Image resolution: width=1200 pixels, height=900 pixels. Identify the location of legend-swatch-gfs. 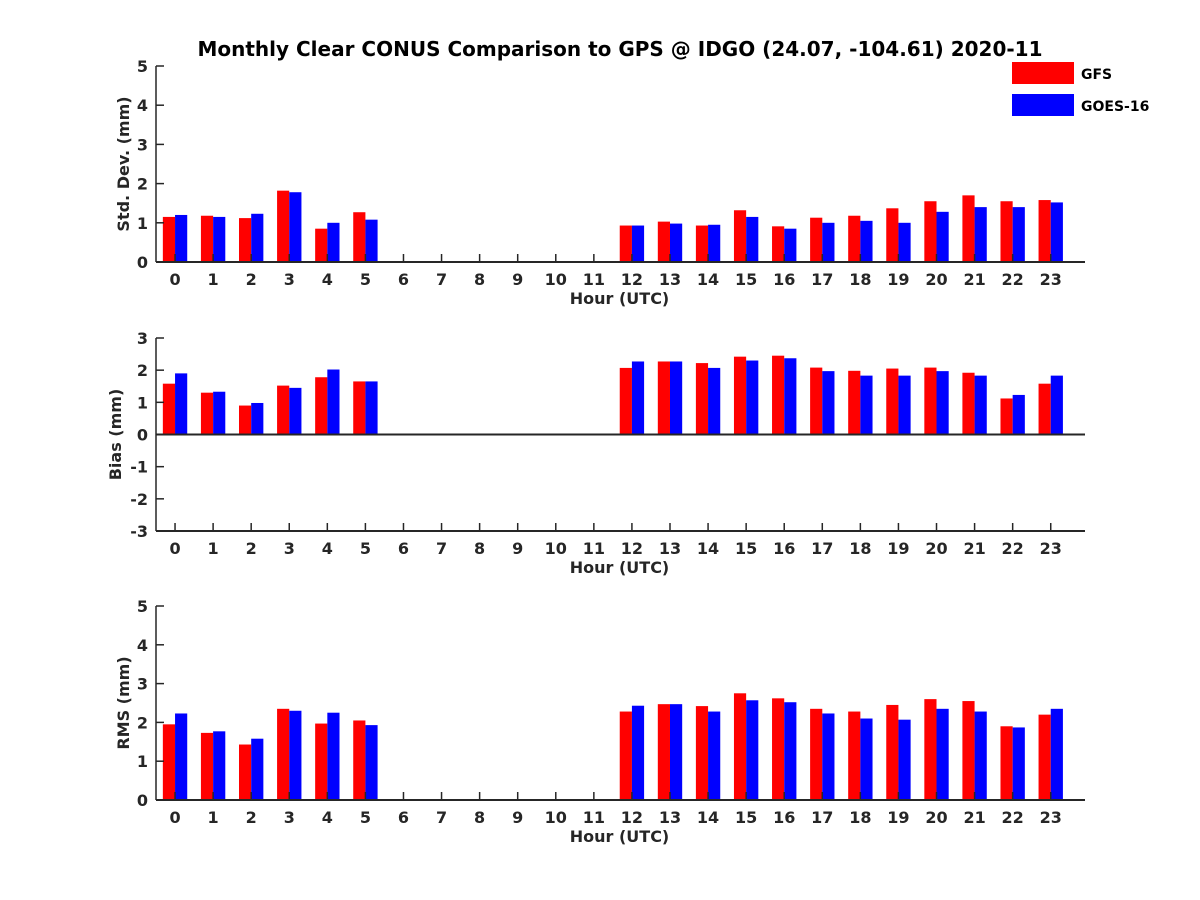
(1043, 73).